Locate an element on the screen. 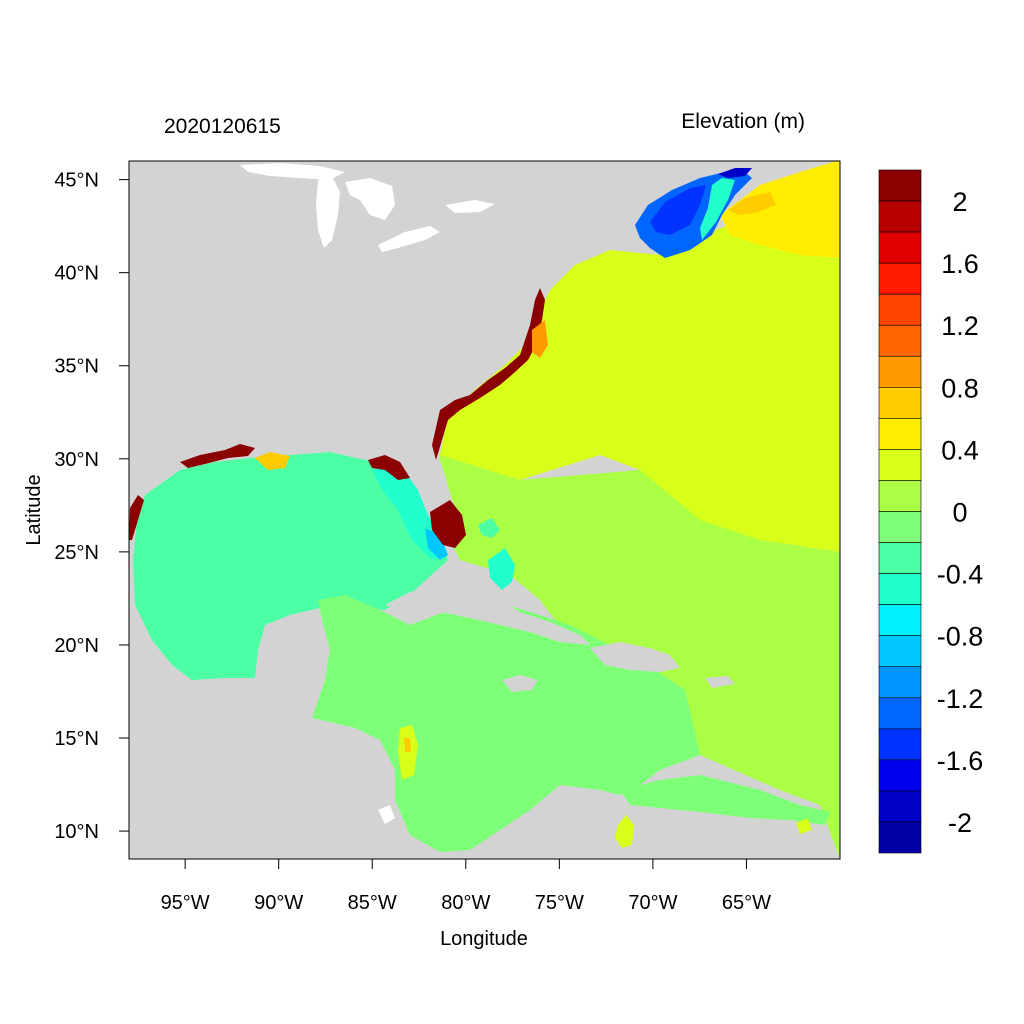  big-bend-surge is located at coordinates (389, 467).